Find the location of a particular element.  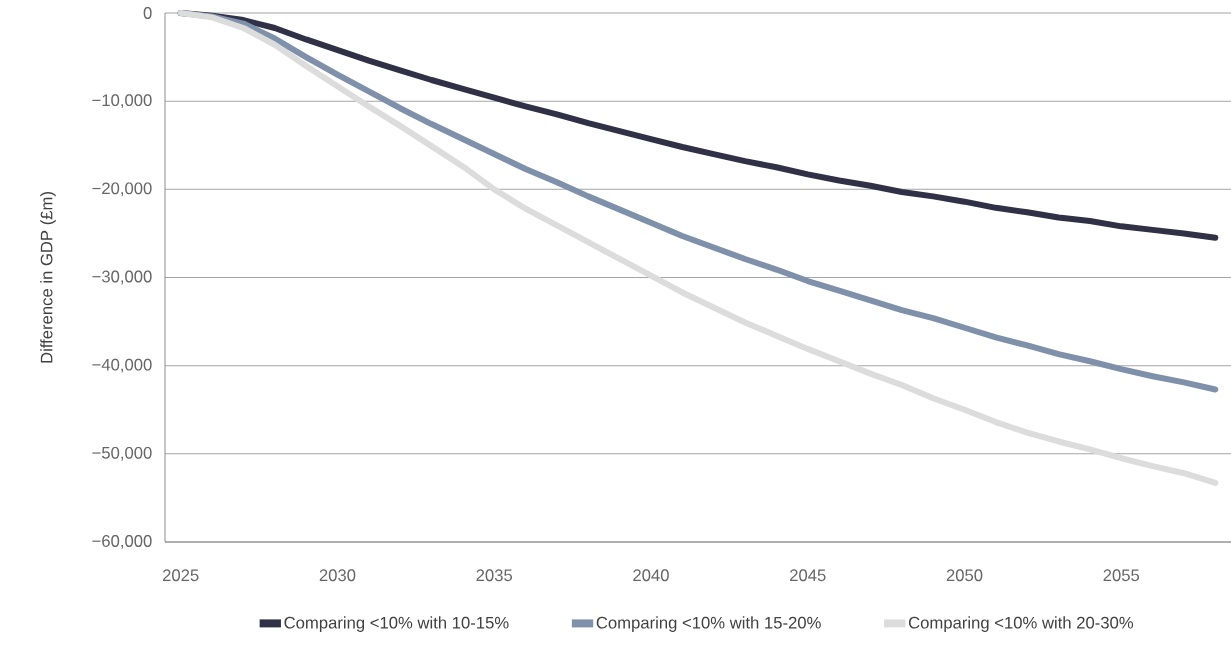

x-tick-label: 2040 is located at coordinates (651, 575).